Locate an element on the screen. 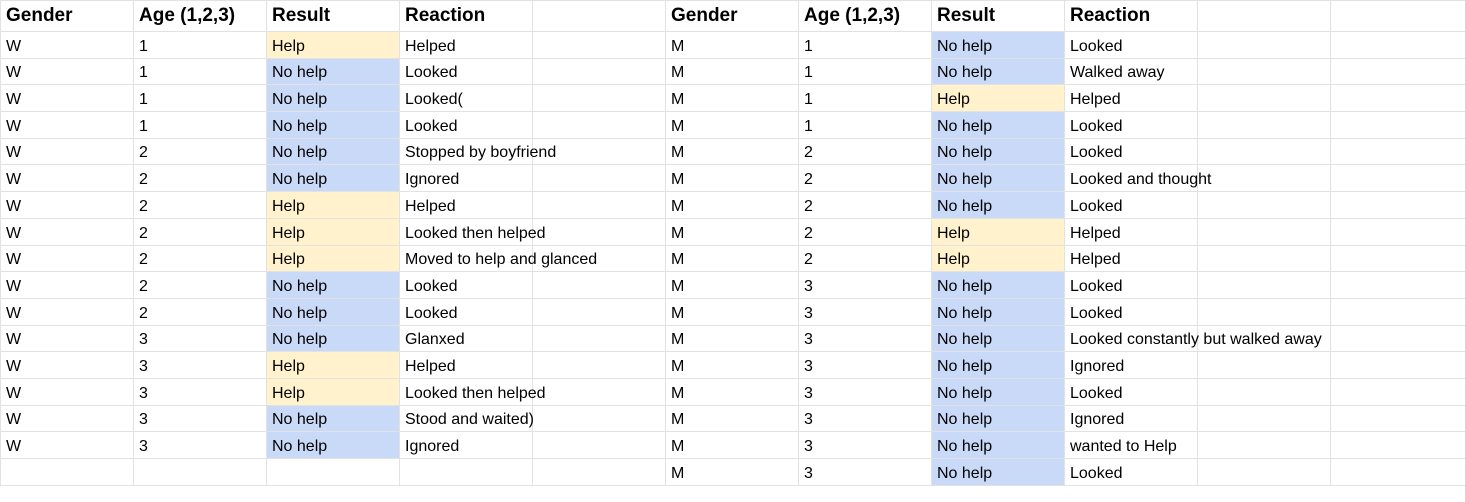  header-cell: Result is located at coordinates (998, 16).